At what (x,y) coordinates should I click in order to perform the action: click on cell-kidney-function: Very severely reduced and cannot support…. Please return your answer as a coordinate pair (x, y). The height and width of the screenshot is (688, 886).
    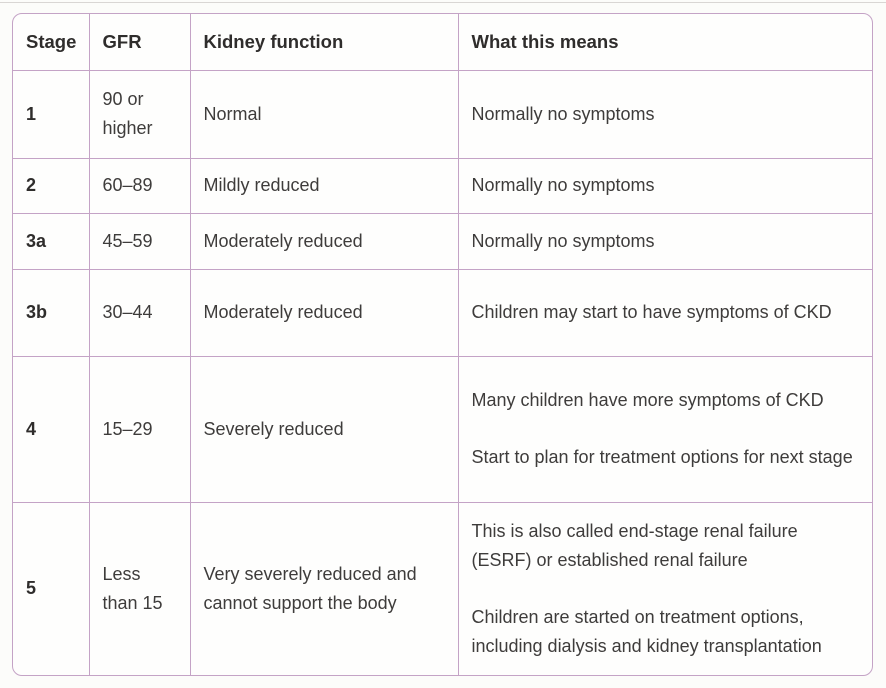
    Looking at the image, I should click on (324, 588).